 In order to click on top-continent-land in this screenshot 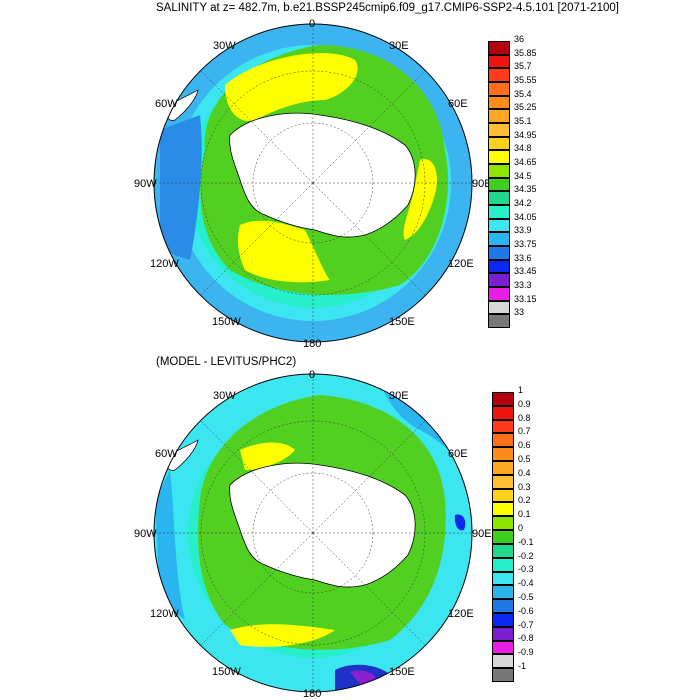, I will do `click(322, 175)`.